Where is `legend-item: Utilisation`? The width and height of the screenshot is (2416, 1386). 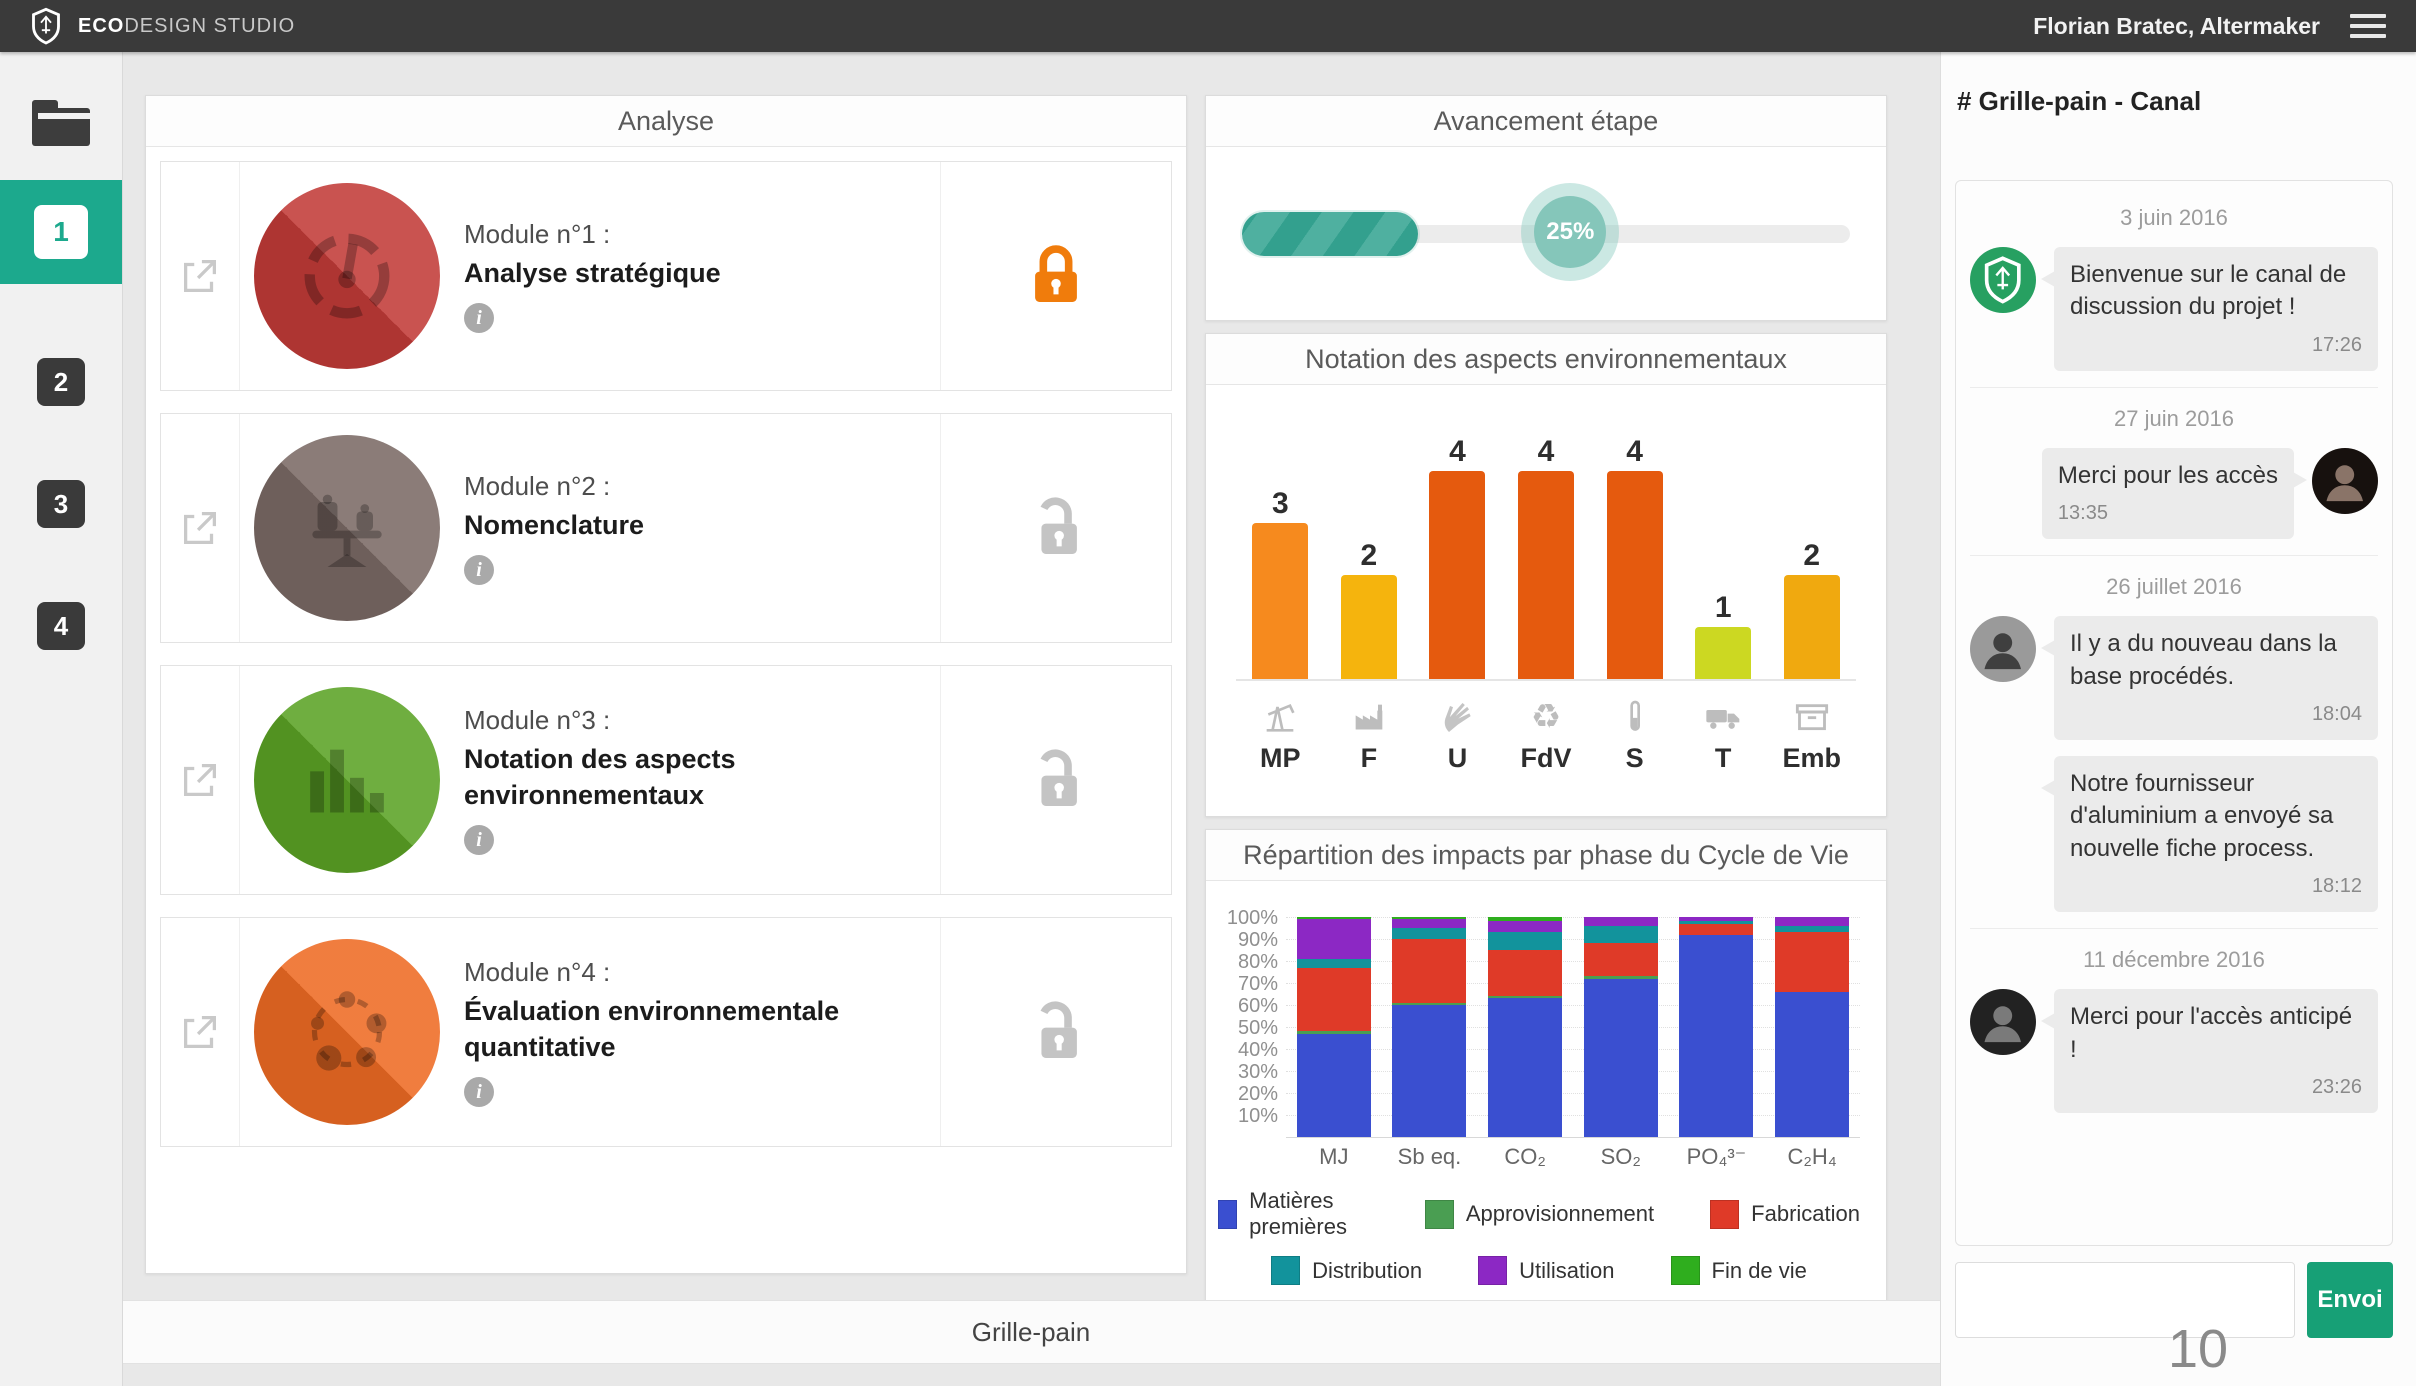
legend-item: Utilisation is located at coordinates (1546, 1270).